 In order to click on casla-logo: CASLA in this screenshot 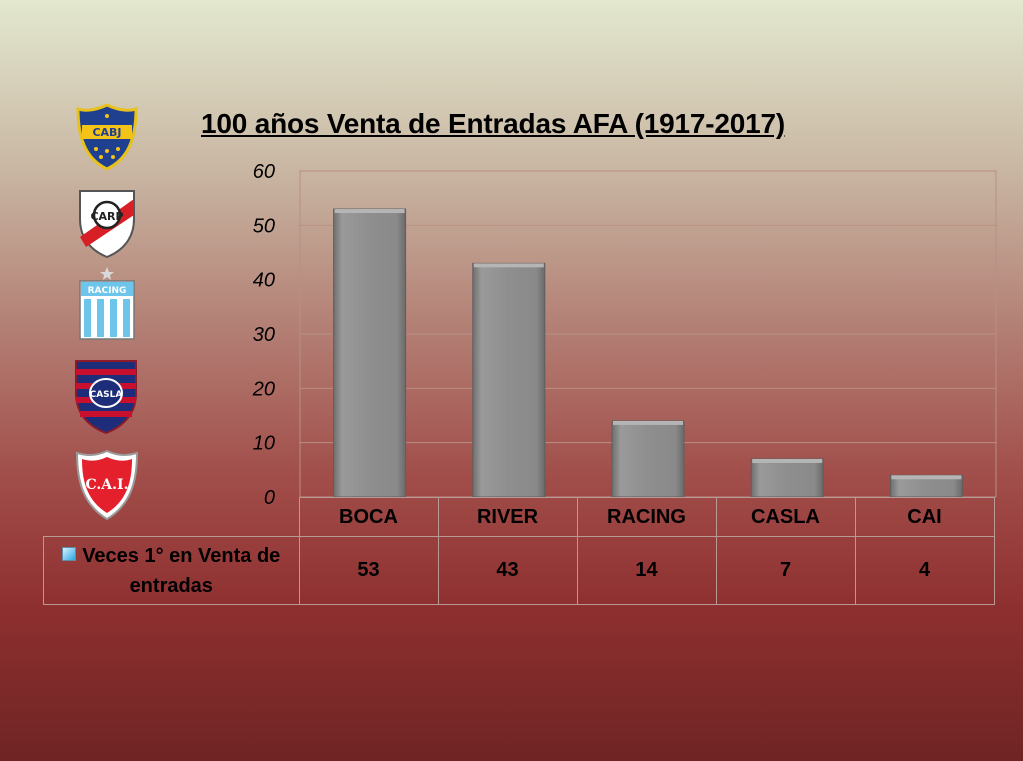, I will do `click(106, 397)`.